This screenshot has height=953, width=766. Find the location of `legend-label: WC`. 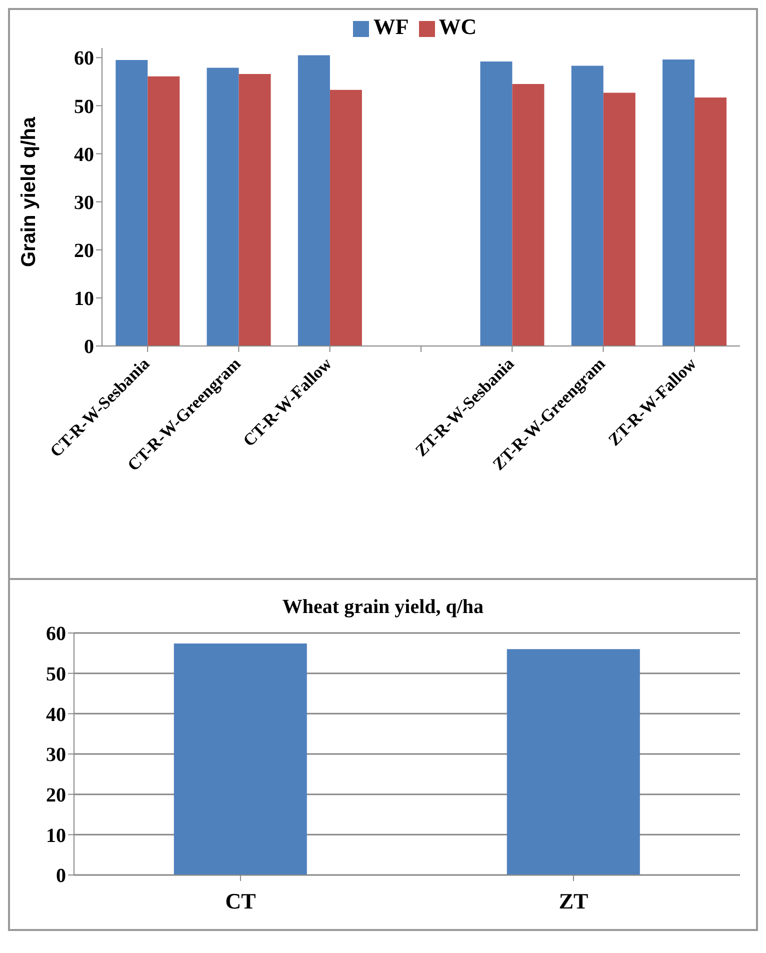

legend-label: WC is located at coordinates (457, 26).